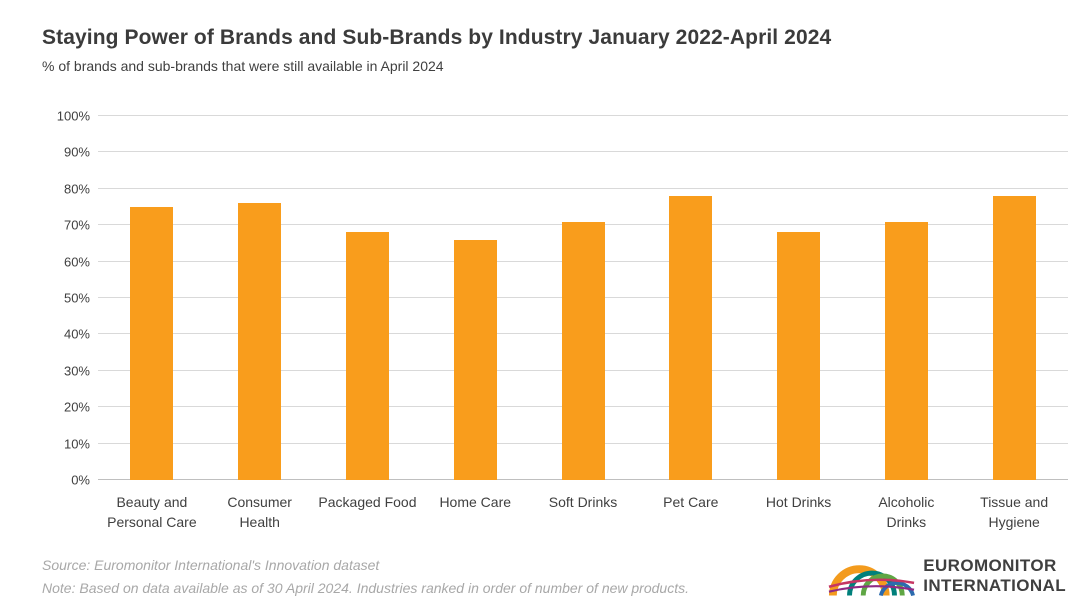 This screenshot has height=616, width=1080. I want to click on x-axis-label: Pet Care, so click(691, 502).